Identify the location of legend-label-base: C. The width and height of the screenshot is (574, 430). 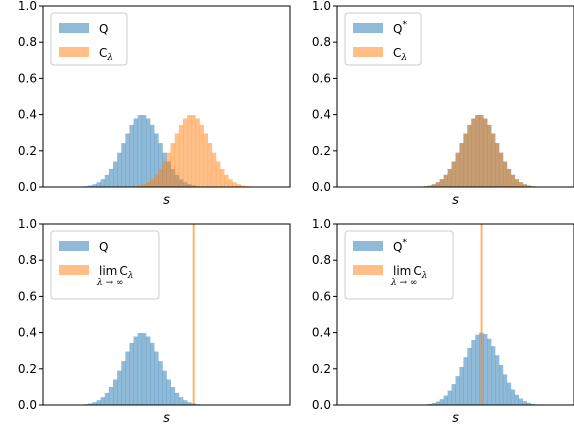
(417, 271).